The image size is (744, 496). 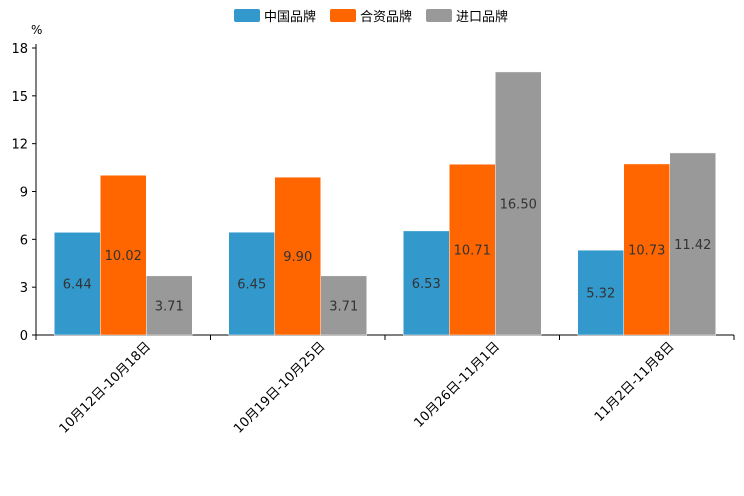 I want to click on data-label: 10.73, so click(x=646, y=250).